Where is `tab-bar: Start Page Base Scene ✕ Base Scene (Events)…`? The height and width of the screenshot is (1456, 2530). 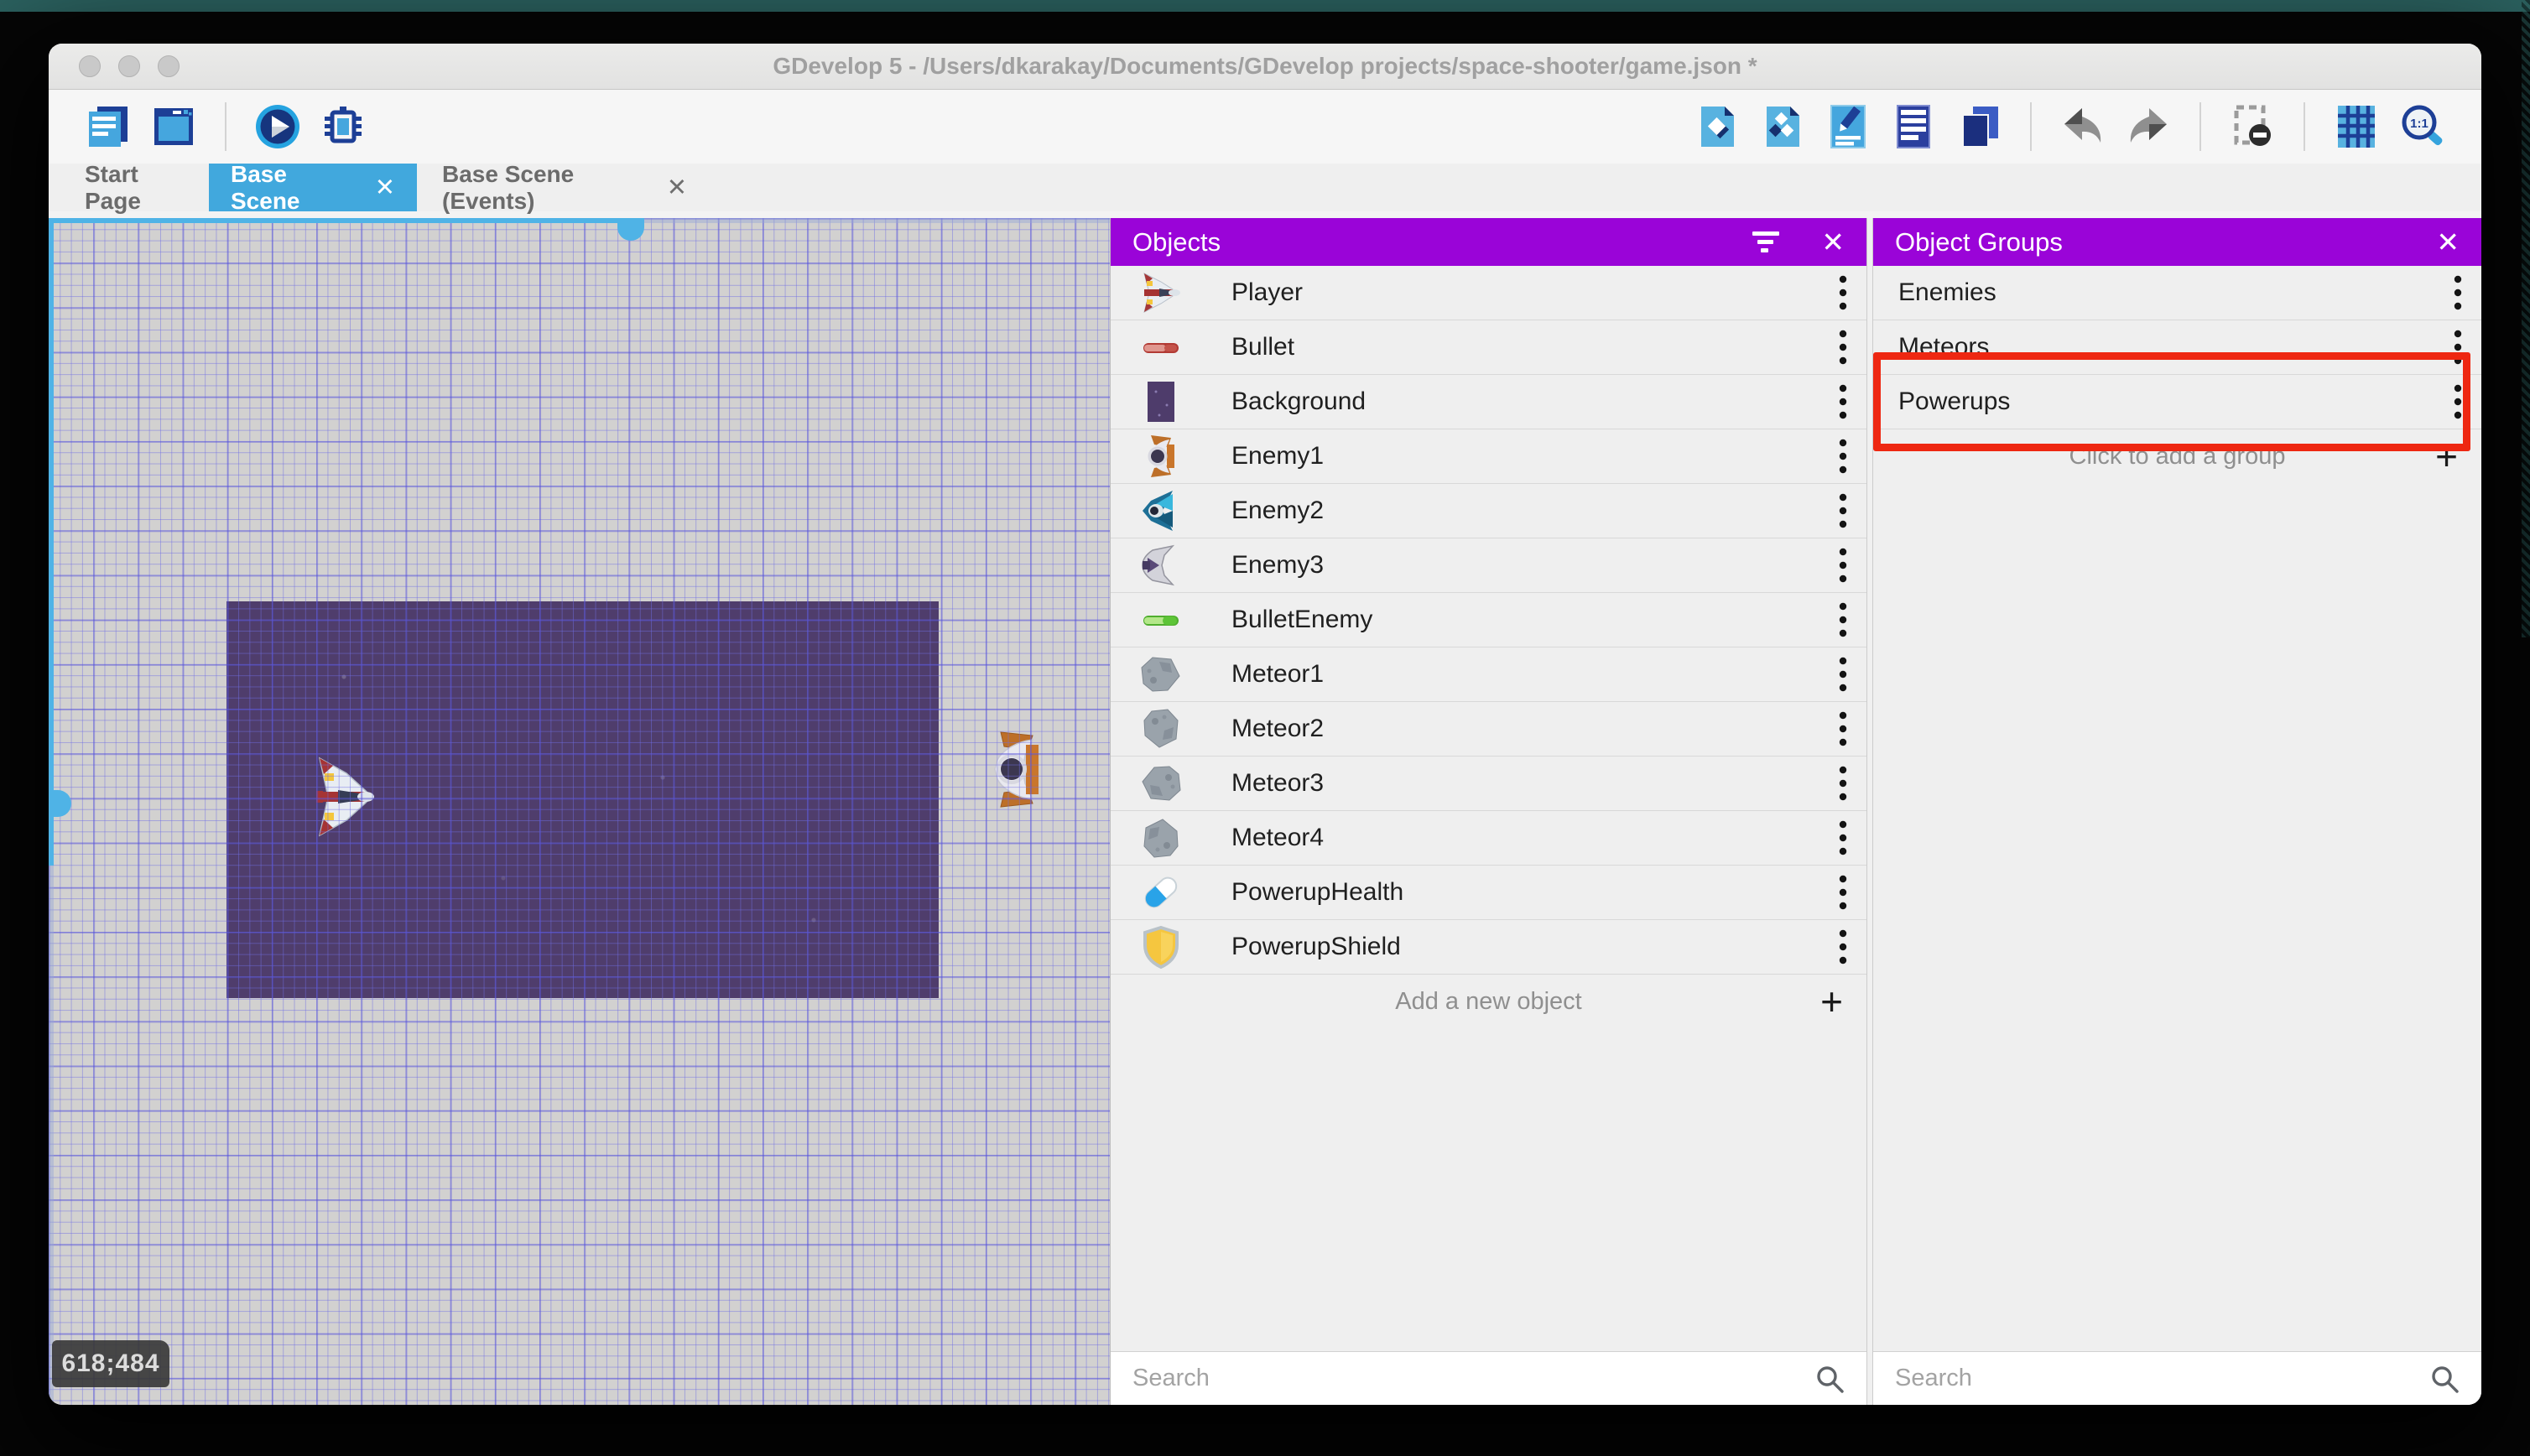 tab-bar: Start Page Base Scene ✕ Base Scene (Events)… is located at coordinates (1265, 187).